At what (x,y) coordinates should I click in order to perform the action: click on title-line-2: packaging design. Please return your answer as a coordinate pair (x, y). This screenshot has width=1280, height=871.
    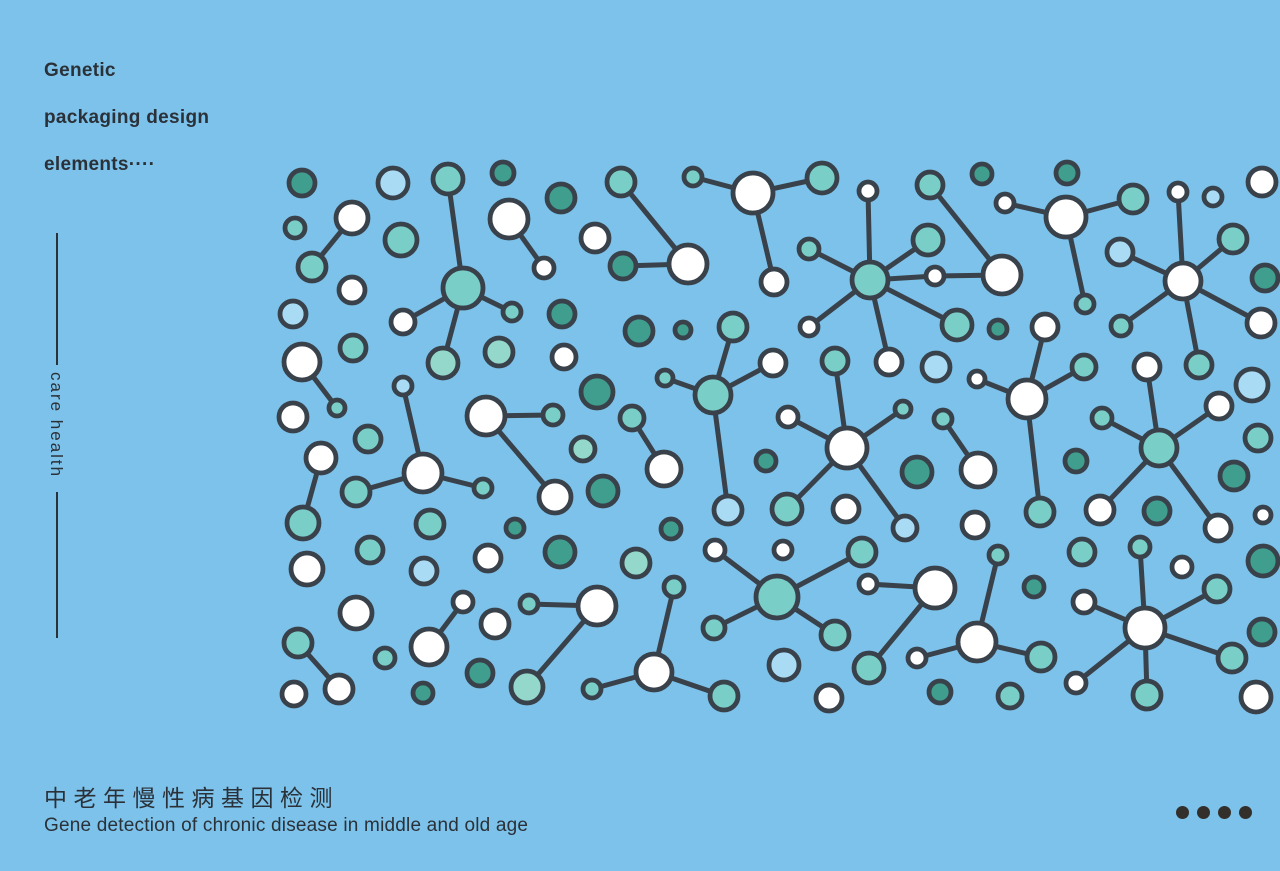
    Looking at the image, I should click on (127, 117).